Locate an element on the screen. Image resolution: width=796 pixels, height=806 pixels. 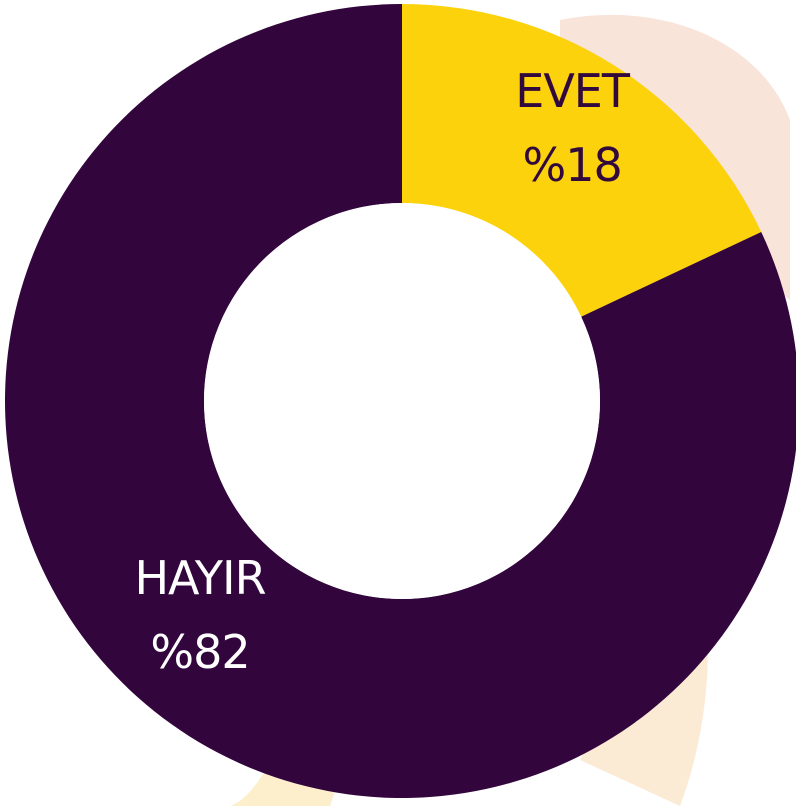
slice-value-evet: %18 is located at coordinates (572, 165).